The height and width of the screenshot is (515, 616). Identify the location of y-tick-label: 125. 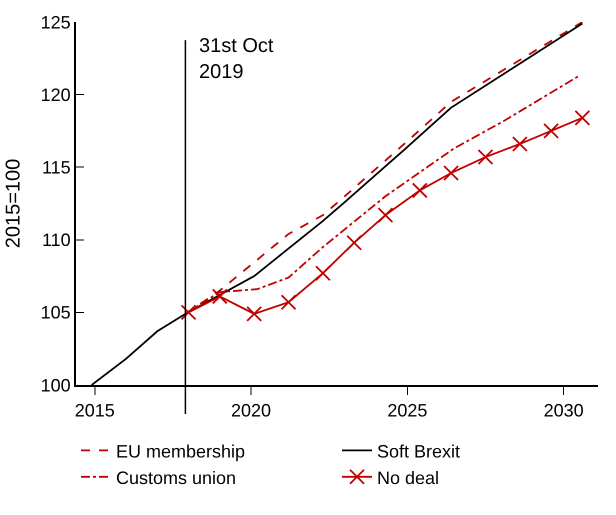
(55, 22).